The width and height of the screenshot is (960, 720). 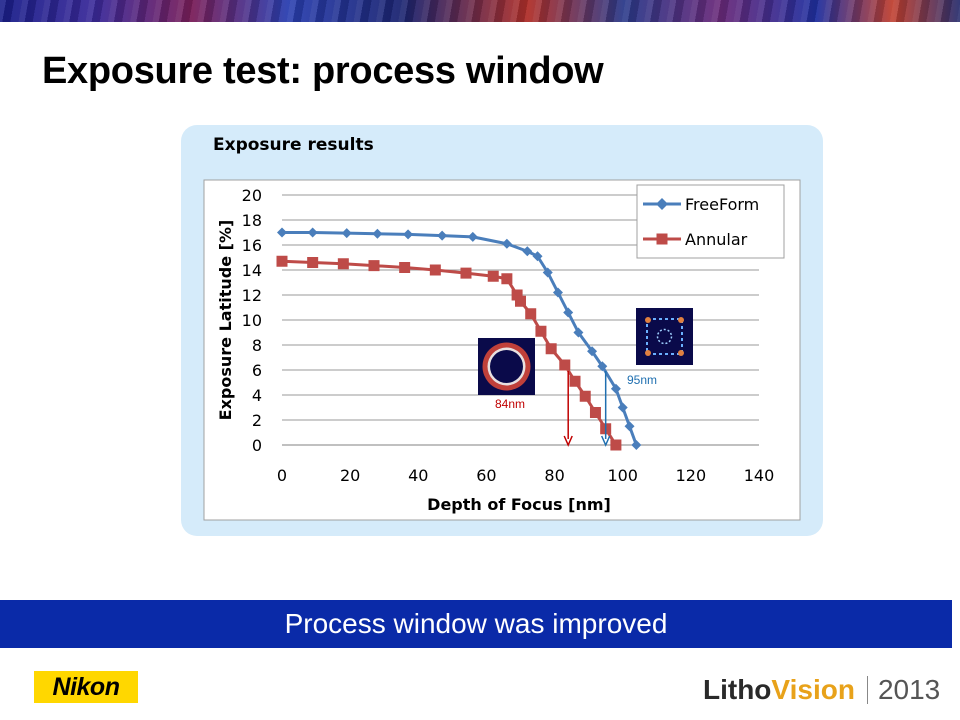 I want to click on annular-pupil-image, so click(x=506, y=366).